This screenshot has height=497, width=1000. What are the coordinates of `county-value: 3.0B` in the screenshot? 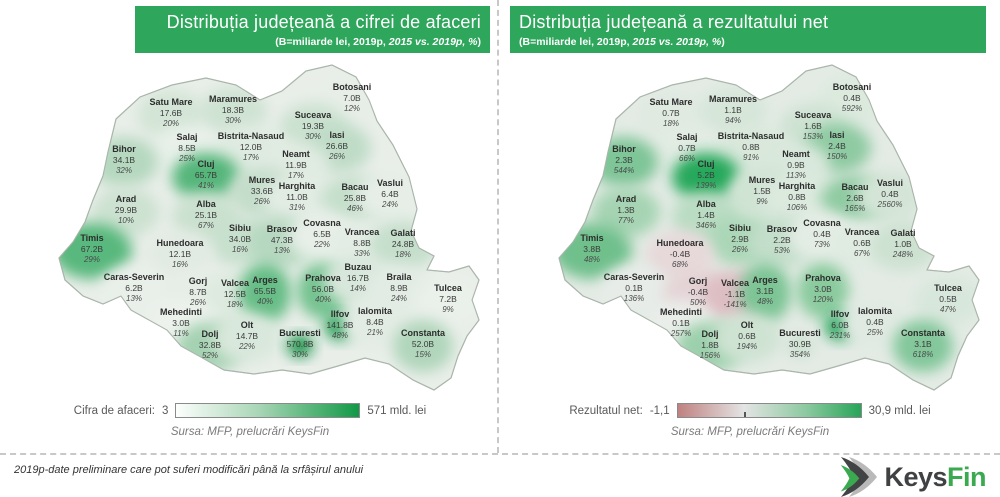 It's located at (181, 323).